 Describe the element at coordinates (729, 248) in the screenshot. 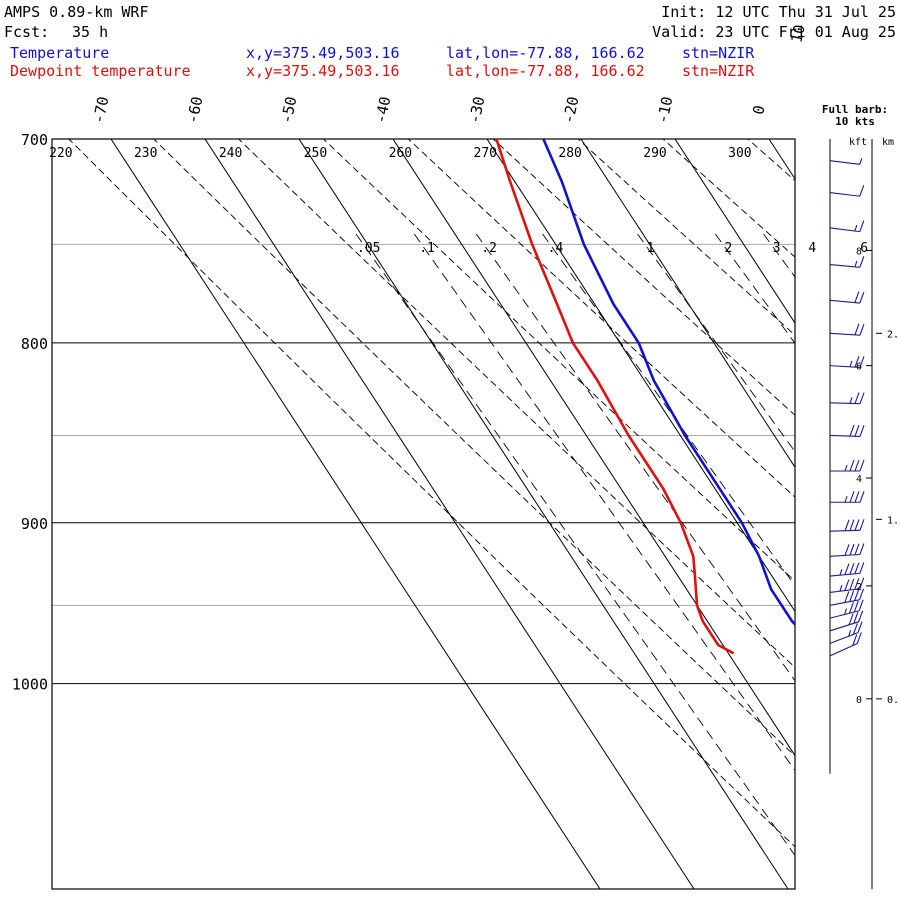

I see `mixing-ratio-label-5: 2` at that location.